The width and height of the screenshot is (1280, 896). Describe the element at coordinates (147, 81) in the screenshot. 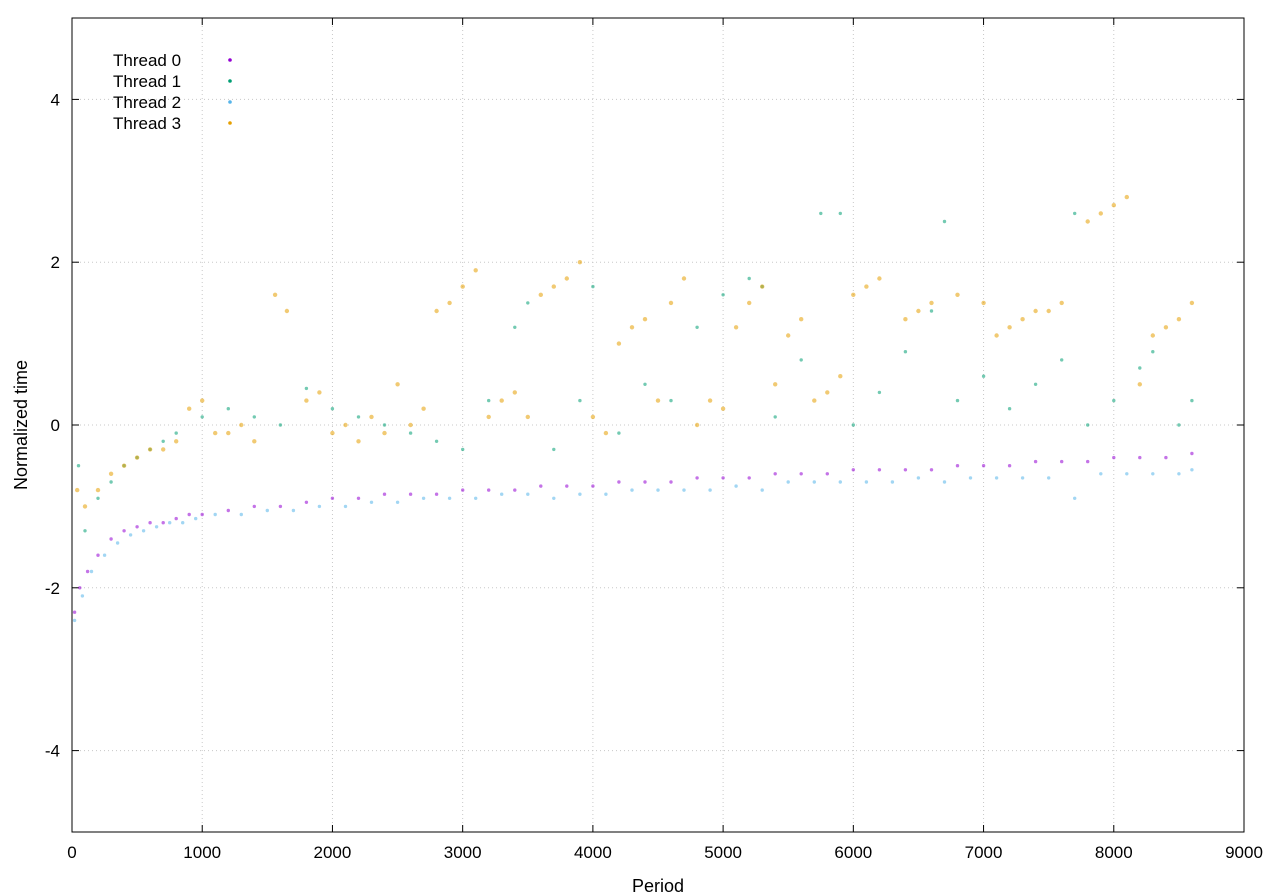

I see `legend-entry-label: Thread 1` at that location.